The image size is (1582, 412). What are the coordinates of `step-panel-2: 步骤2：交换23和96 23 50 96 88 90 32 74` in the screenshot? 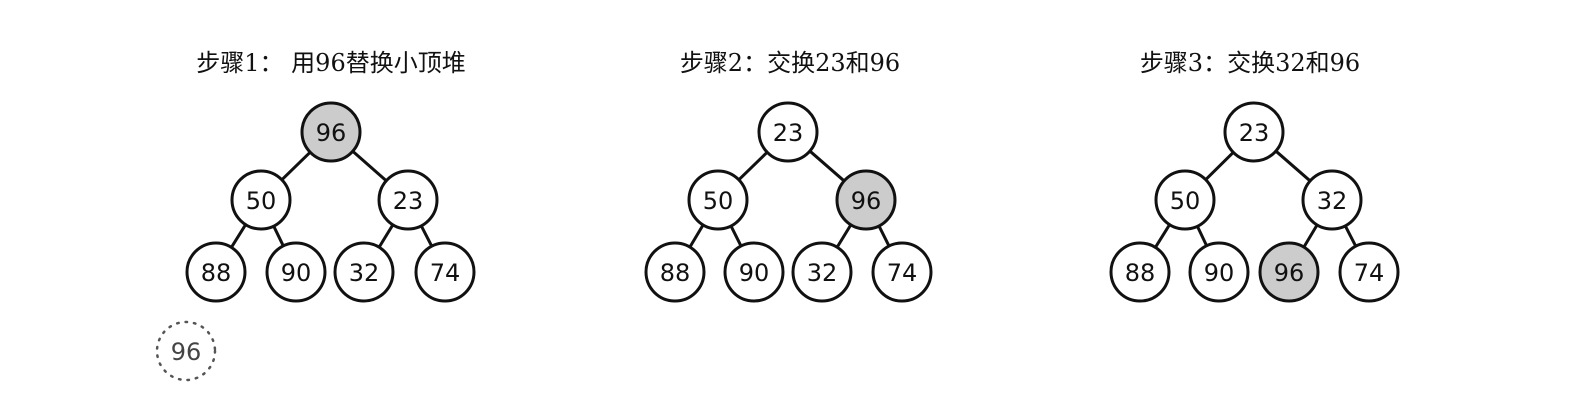 It's located at (788, 176).